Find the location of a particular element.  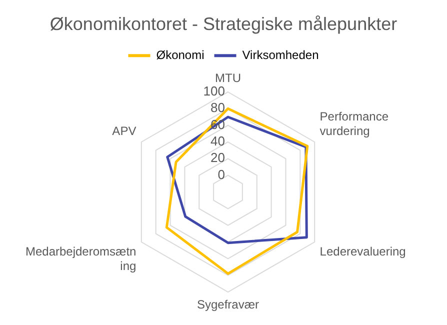

spoke-label: Medarbejderomsætning is located at coordinates (80, 258).